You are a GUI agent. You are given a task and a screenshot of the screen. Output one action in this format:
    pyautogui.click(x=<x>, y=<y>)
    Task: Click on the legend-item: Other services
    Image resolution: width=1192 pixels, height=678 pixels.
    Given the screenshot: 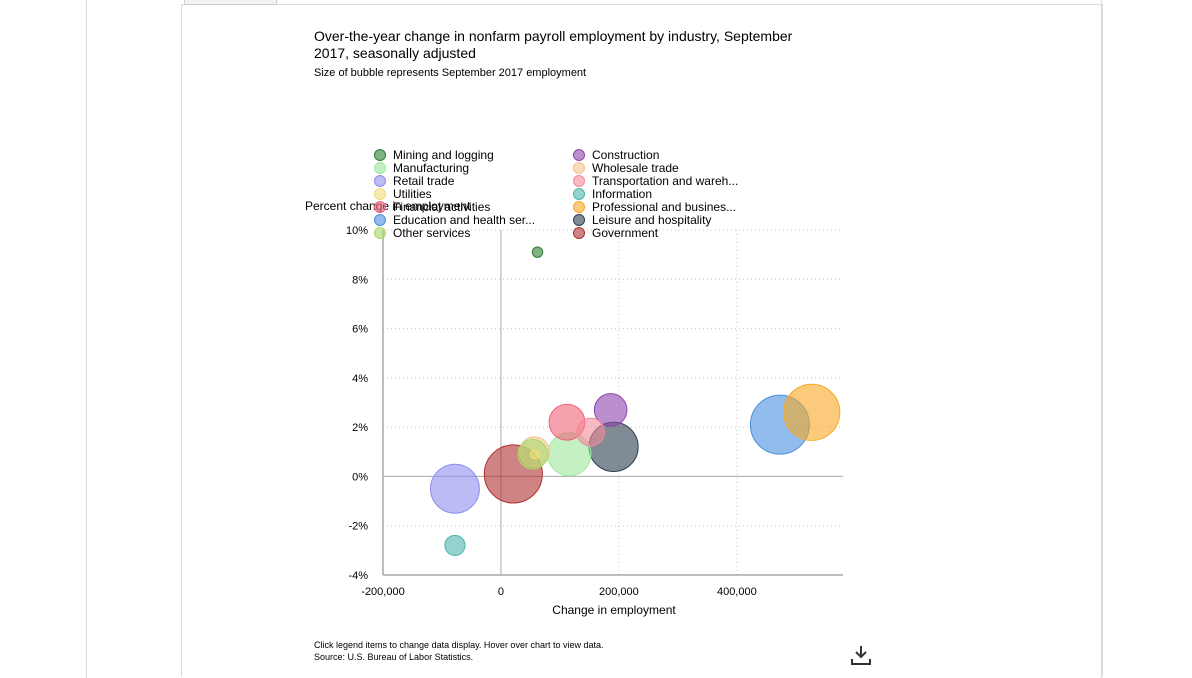 What is the action you would take?
    pyautogui.click(x=422, y=233)
    